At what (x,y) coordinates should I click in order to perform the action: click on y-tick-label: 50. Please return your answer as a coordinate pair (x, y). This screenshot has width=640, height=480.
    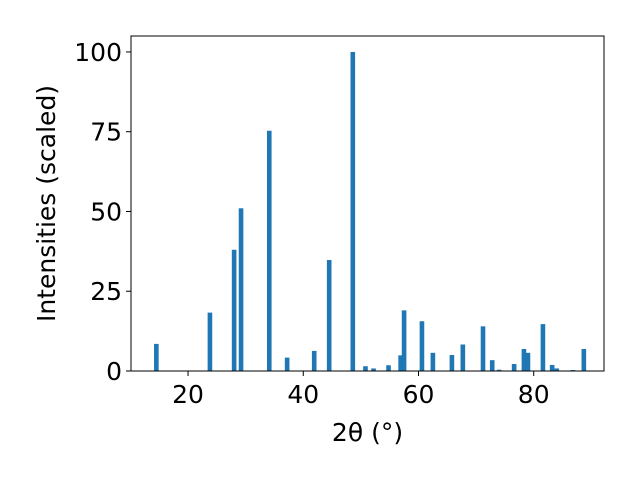
    Looking at the image, I should click on (106, 211).